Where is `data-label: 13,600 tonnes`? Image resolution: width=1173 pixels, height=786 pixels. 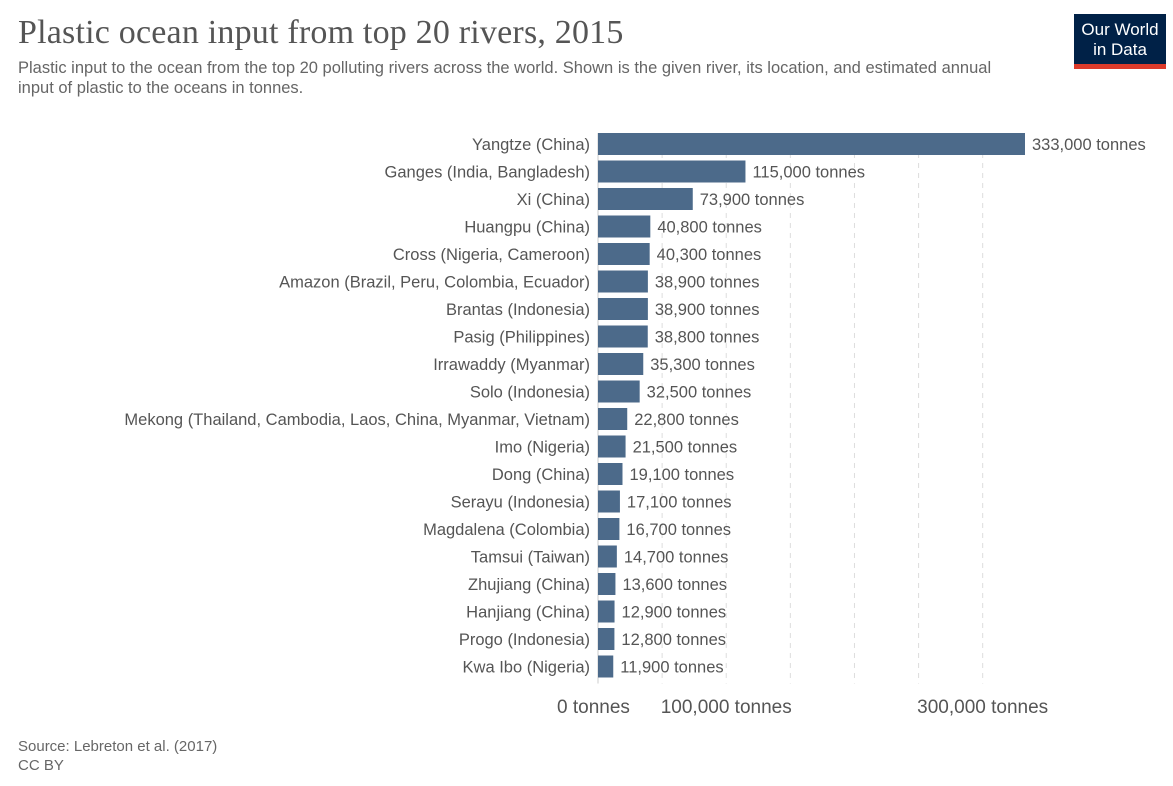 data-label: 13,600 tonnes is located at coordinates (674, 585).